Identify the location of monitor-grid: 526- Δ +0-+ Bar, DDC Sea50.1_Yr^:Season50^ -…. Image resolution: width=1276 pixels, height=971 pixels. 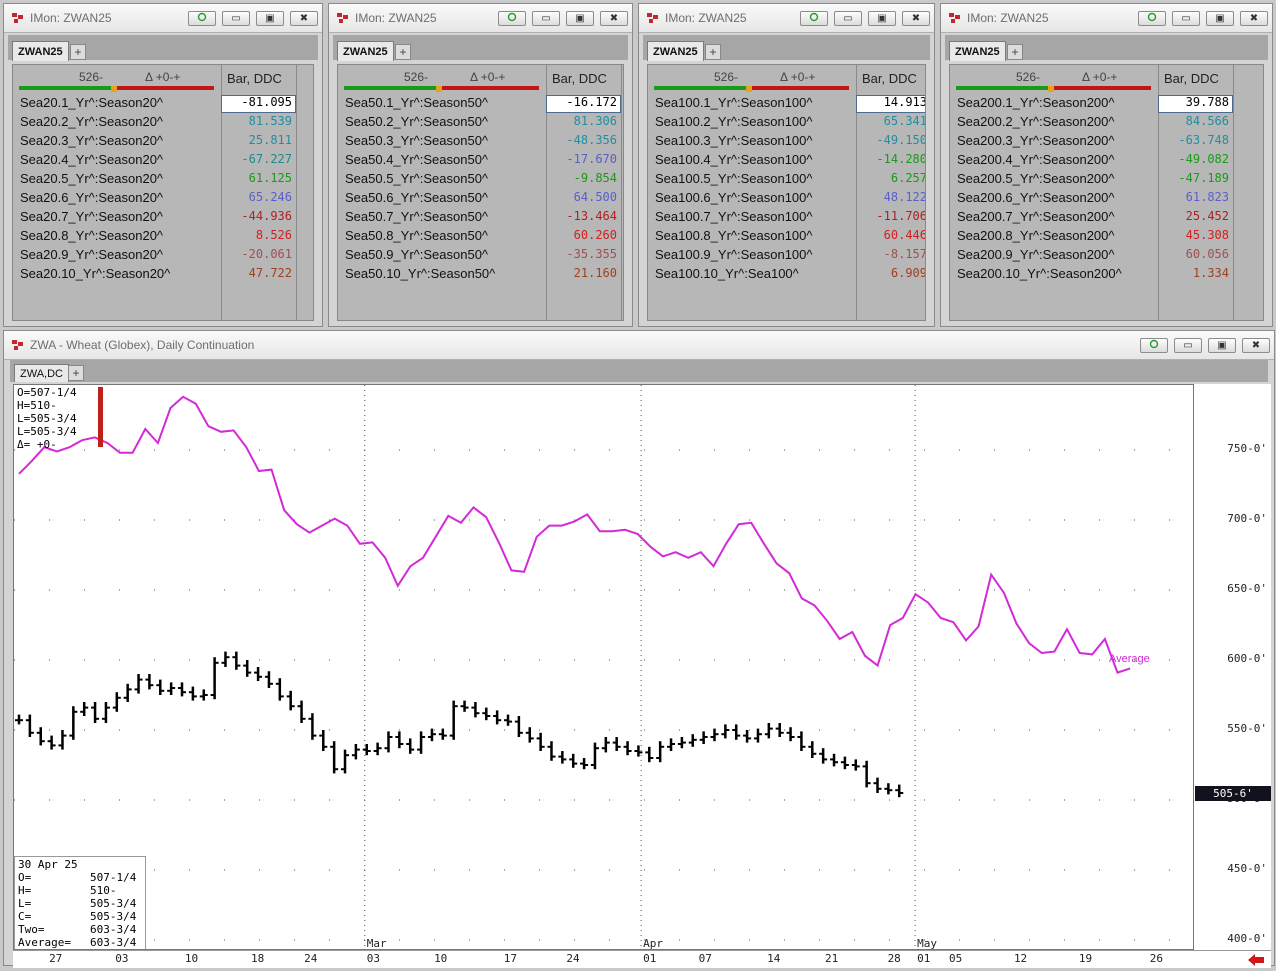
(480, 192).